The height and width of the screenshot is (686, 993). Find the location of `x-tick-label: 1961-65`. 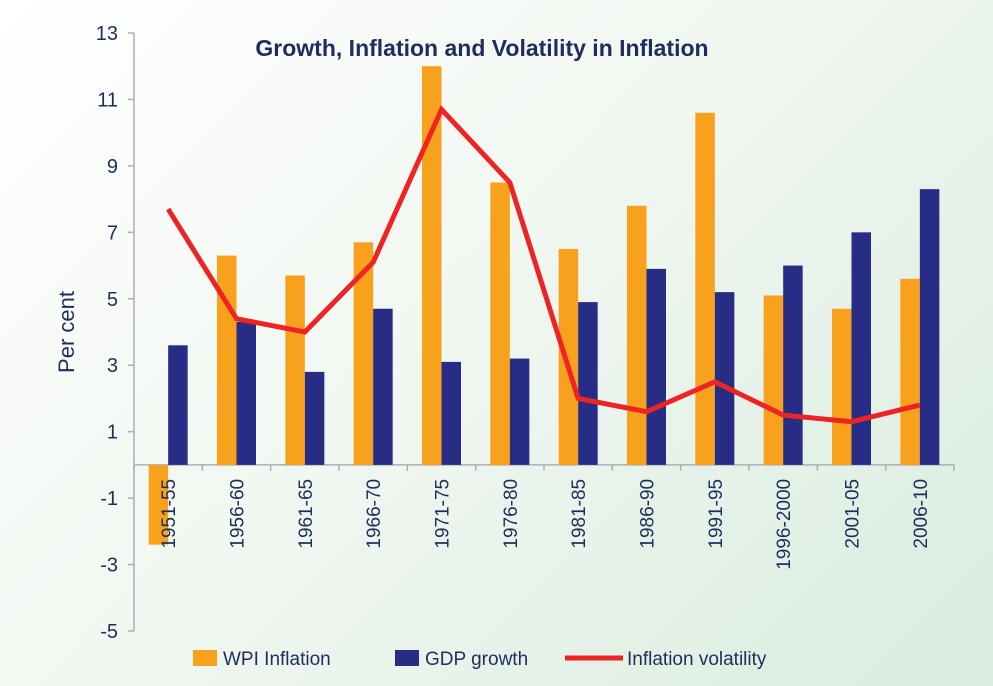

x-tick-label: 1961-65 is located at coordinates (306, 514).